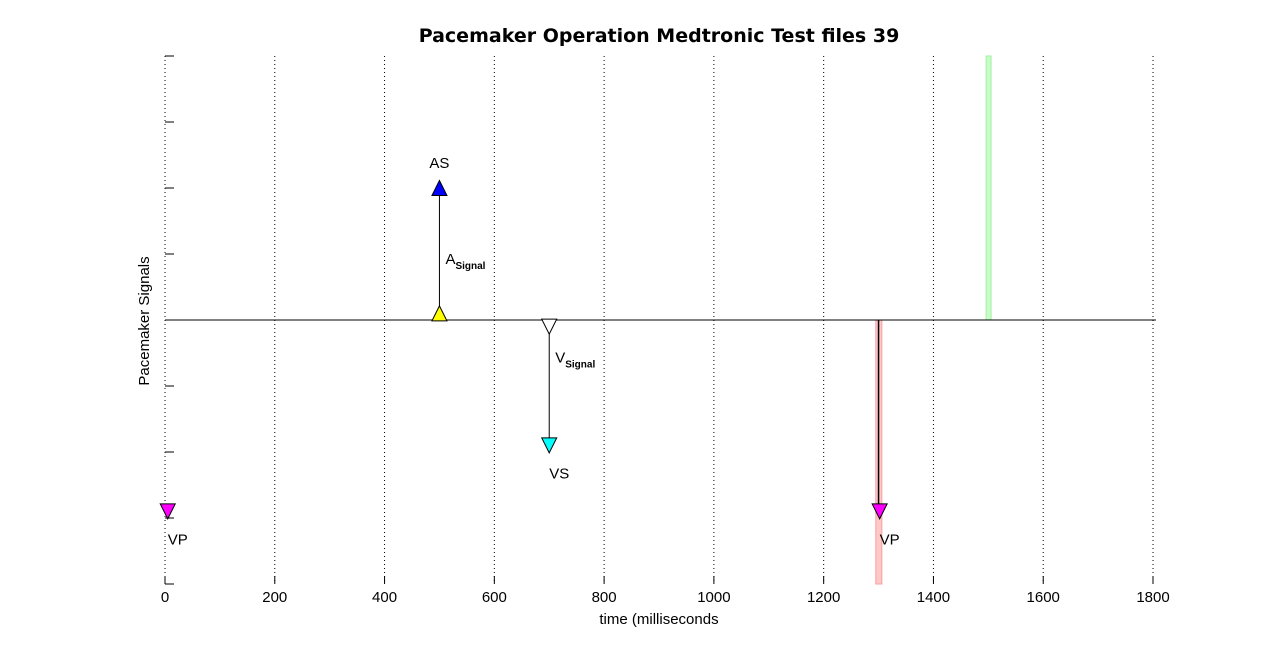 Image resolution: width=1277 pixels, height=655 pixels. What do you see at coordinates (494, 597) in the screenshot?
I see `x-tick-label-600: 600` at bounding box center [494, 597].